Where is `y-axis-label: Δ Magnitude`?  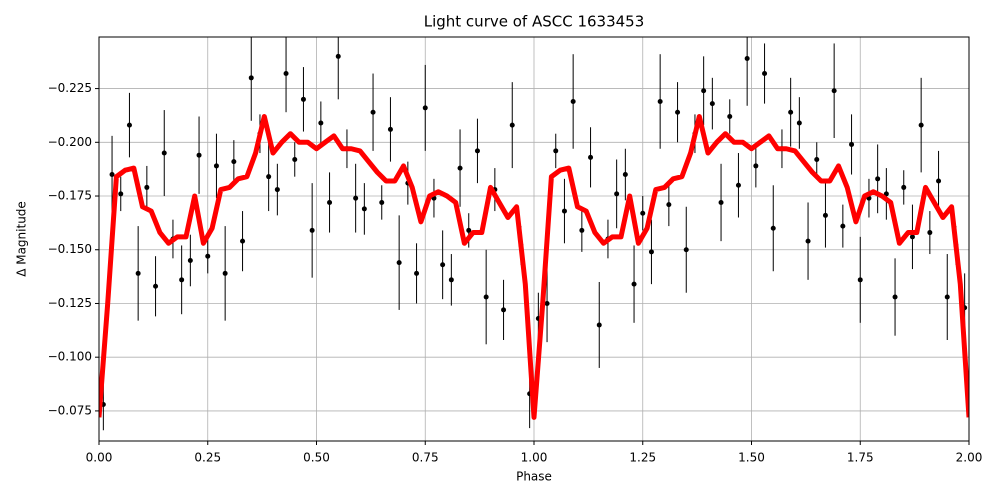 y-axis-label: Δ Magnitude is located at coordinates (22, 239).